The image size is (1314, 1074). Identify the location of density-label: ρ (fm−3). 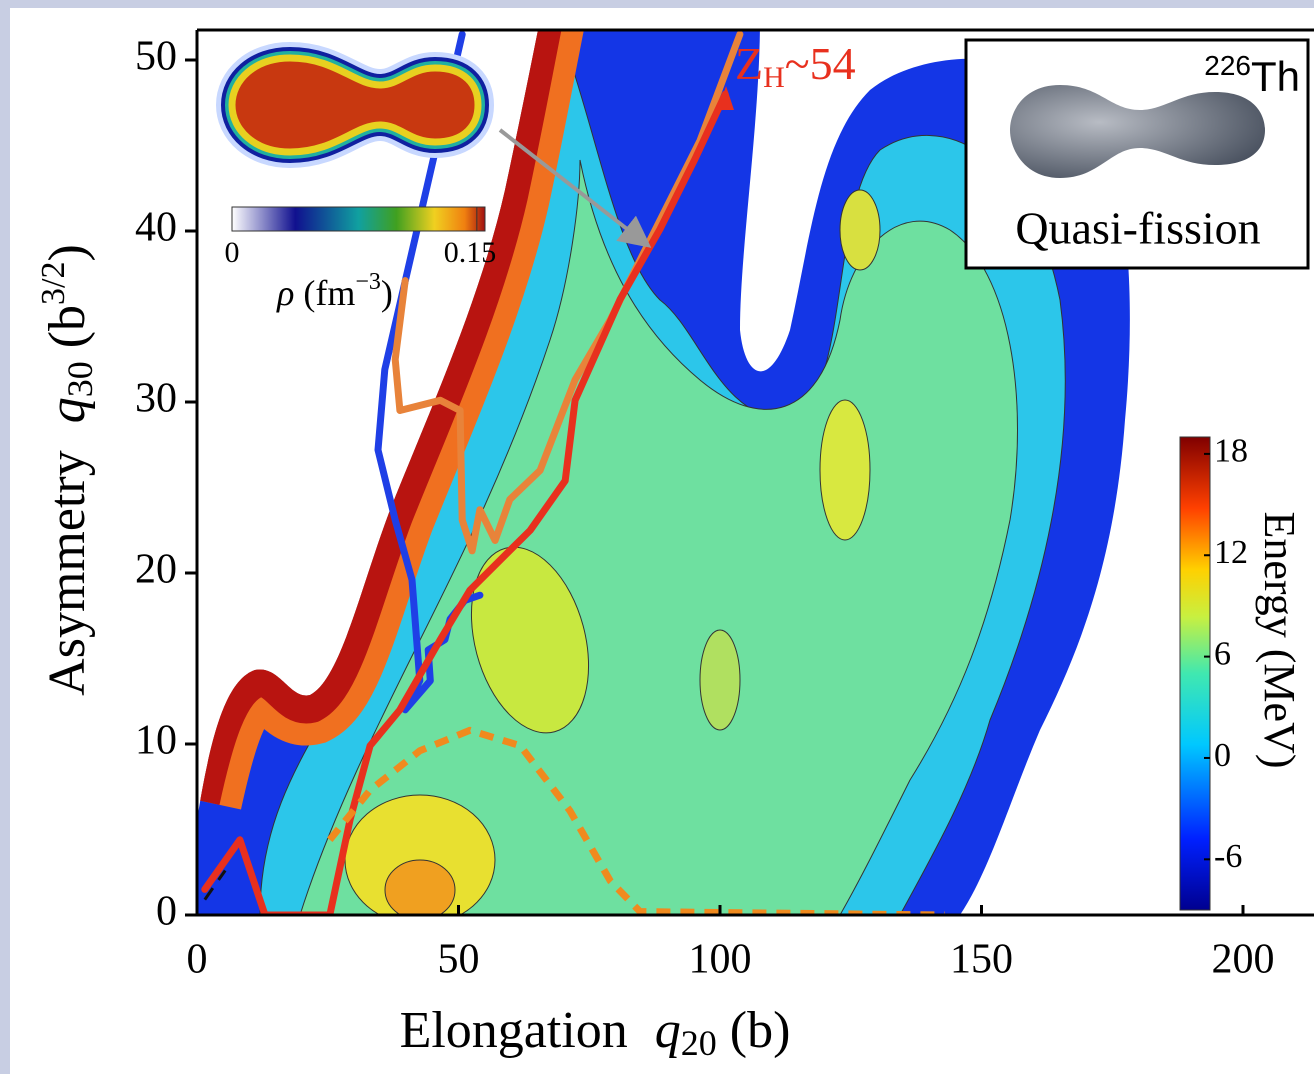
(334, 291).